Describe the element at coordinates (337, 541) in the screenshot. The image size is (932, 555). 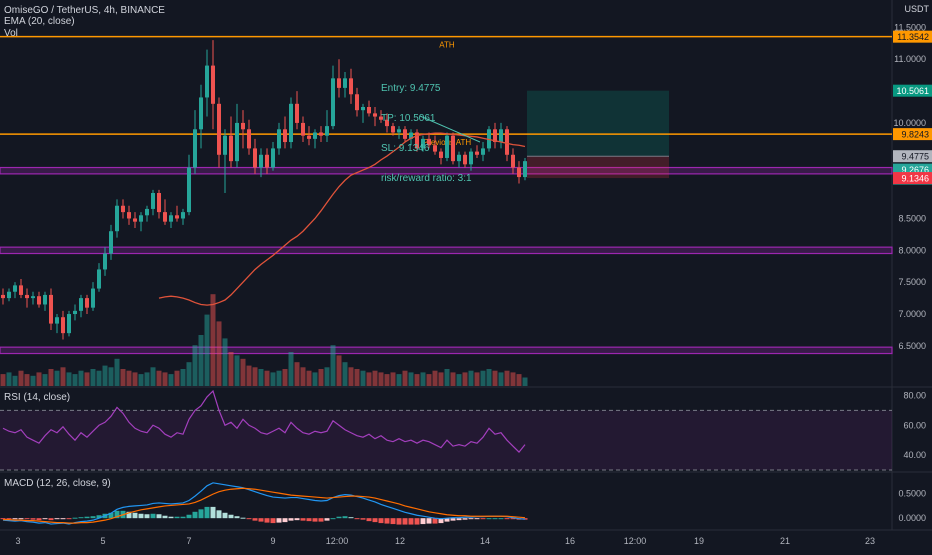
I see `time-tick: 12:00` at that location.